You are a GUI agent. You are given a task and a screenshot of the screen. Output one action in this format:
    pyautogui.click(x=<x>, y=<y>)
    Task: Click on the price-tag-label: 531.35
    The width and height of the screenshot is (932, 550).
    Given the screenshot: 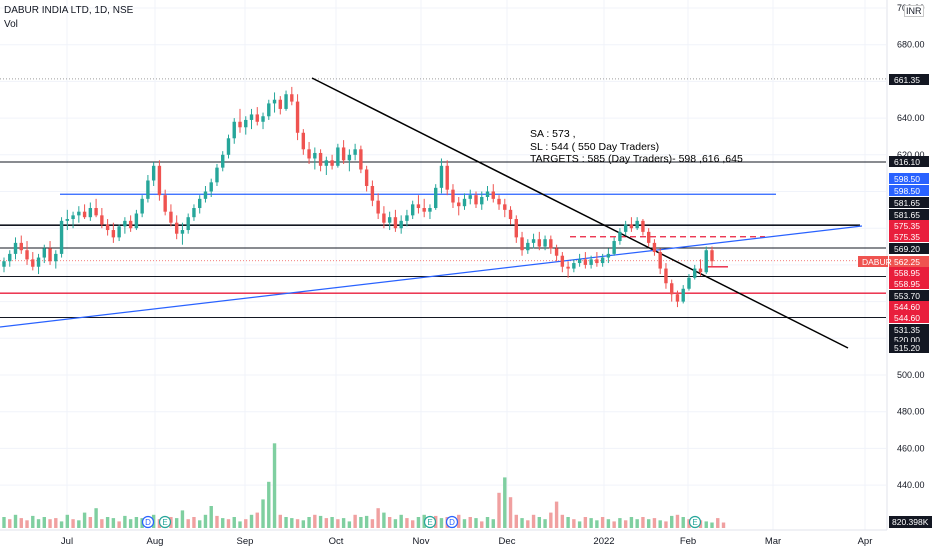 What is the action you would take?
    pyautogui.click(x=907, y=330)
    